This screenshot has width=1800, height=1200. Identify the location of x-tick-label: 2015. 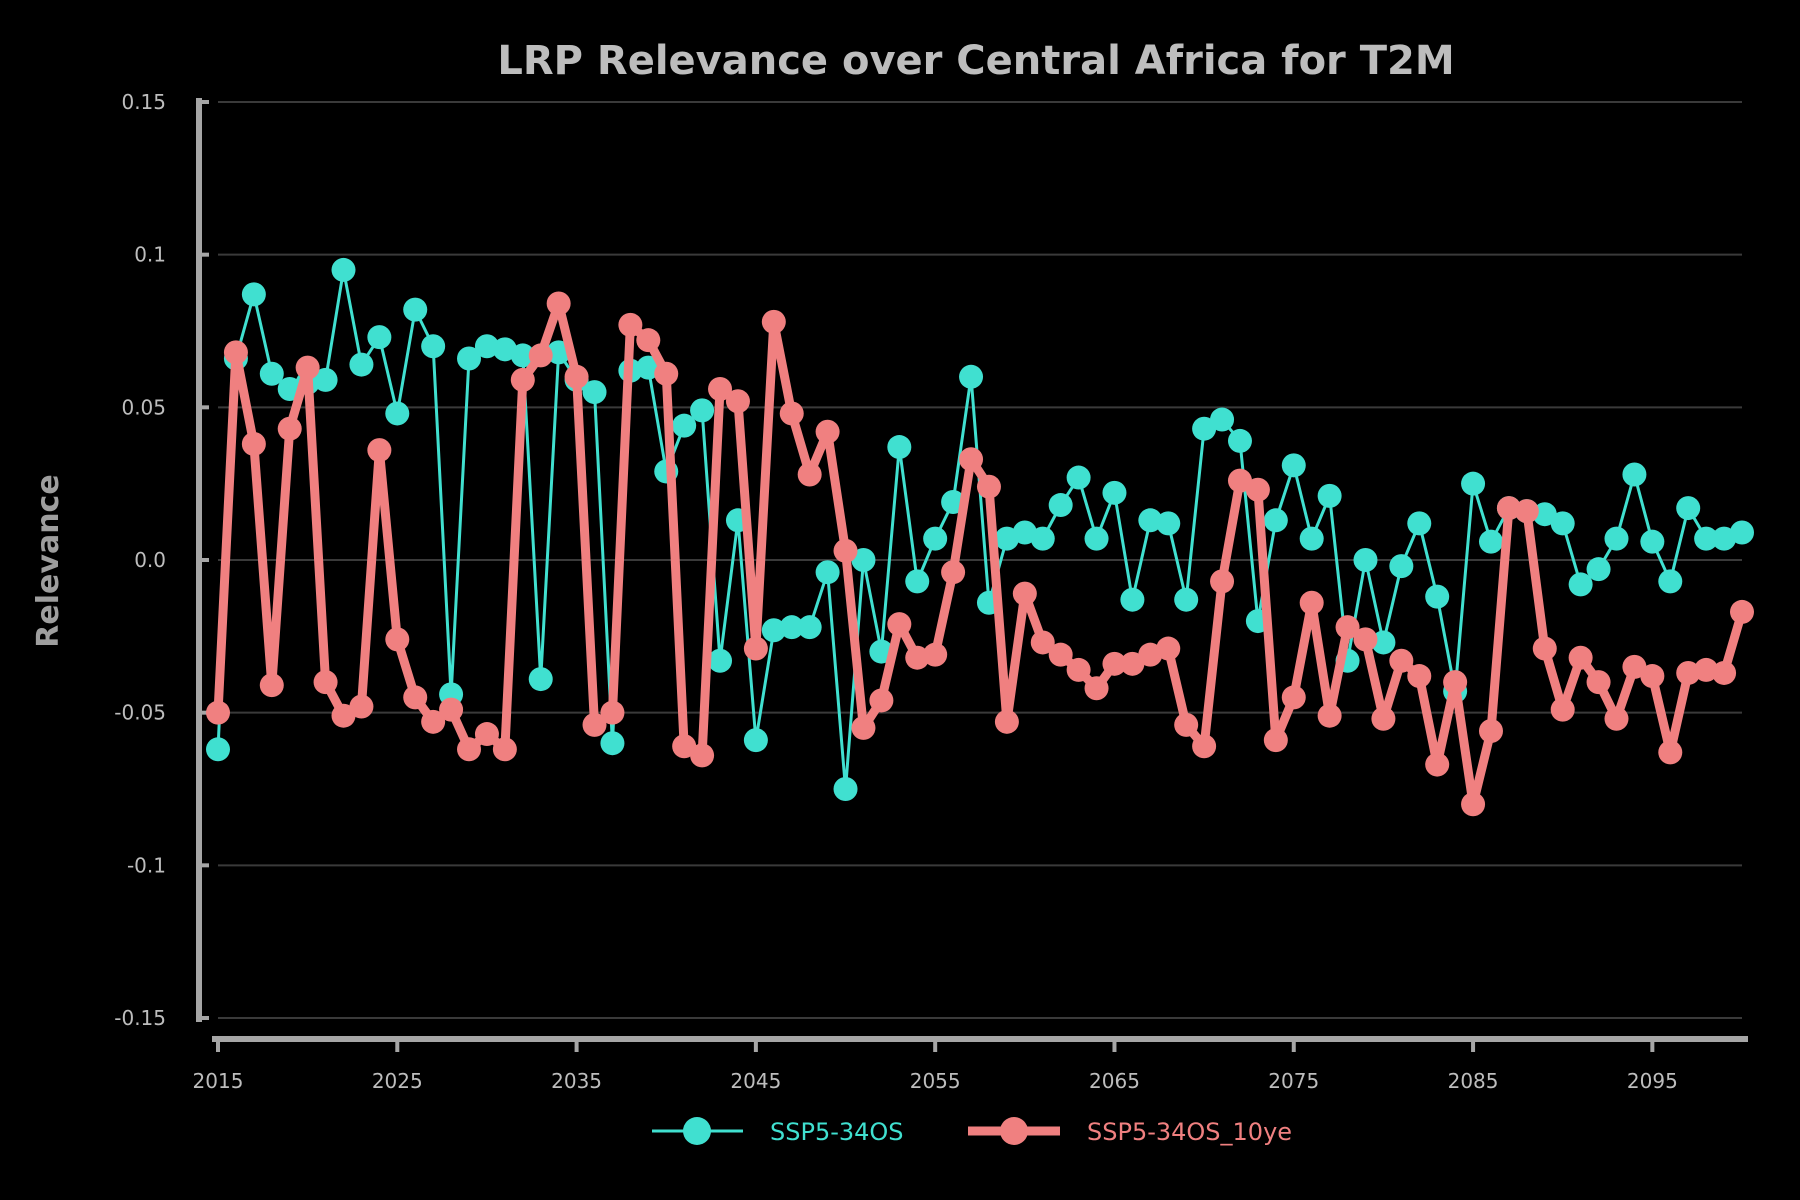
(218, 1081).